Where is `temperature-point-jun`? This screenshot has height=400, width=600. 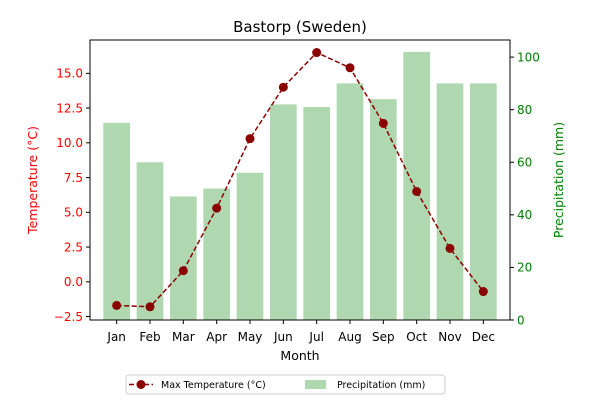
temperature-point-jun is located at coordinates (283, 87).